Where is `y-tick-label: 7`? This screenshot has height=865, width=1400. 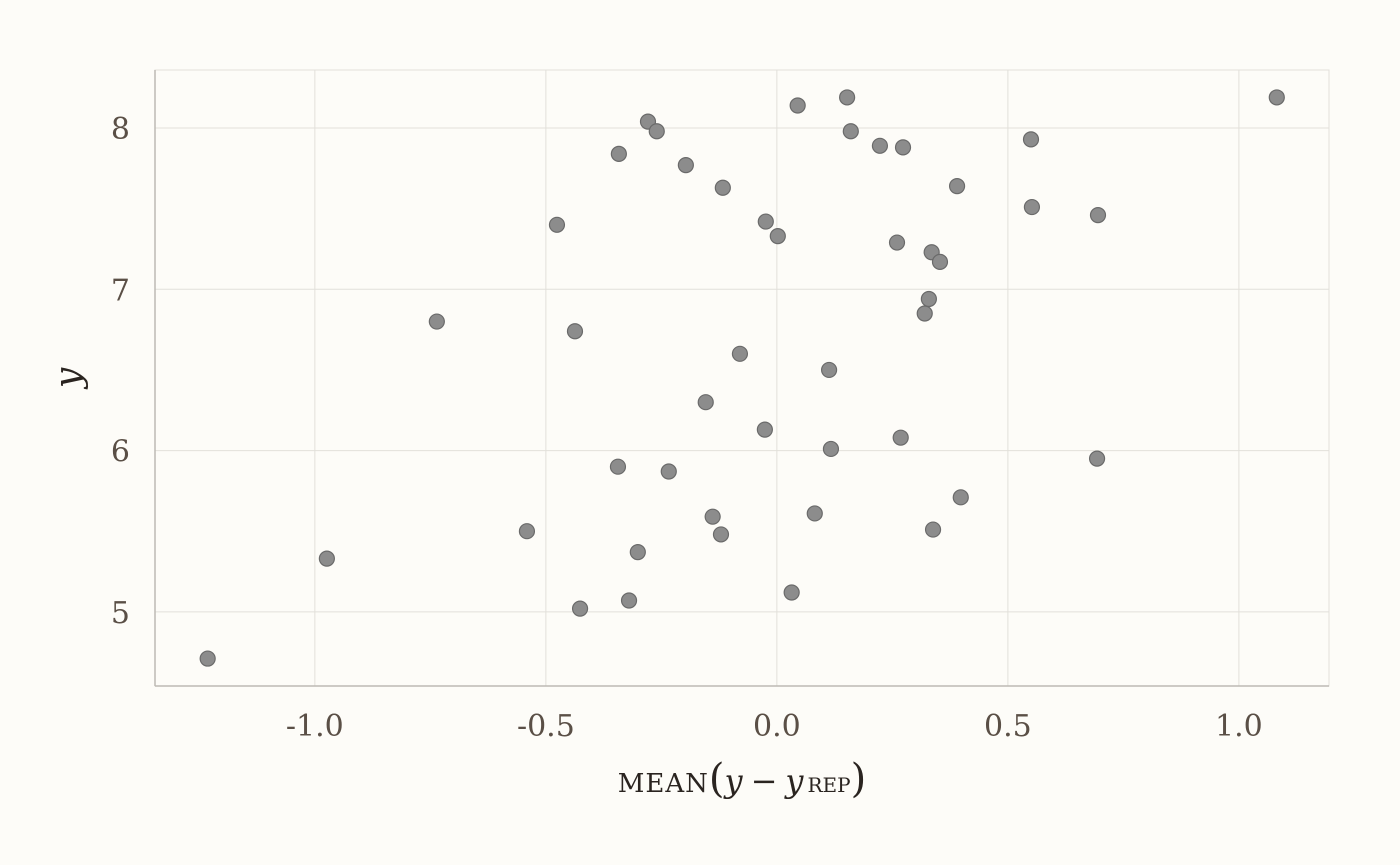 y-tick-label: 7 is located at coordinates (120, 290).